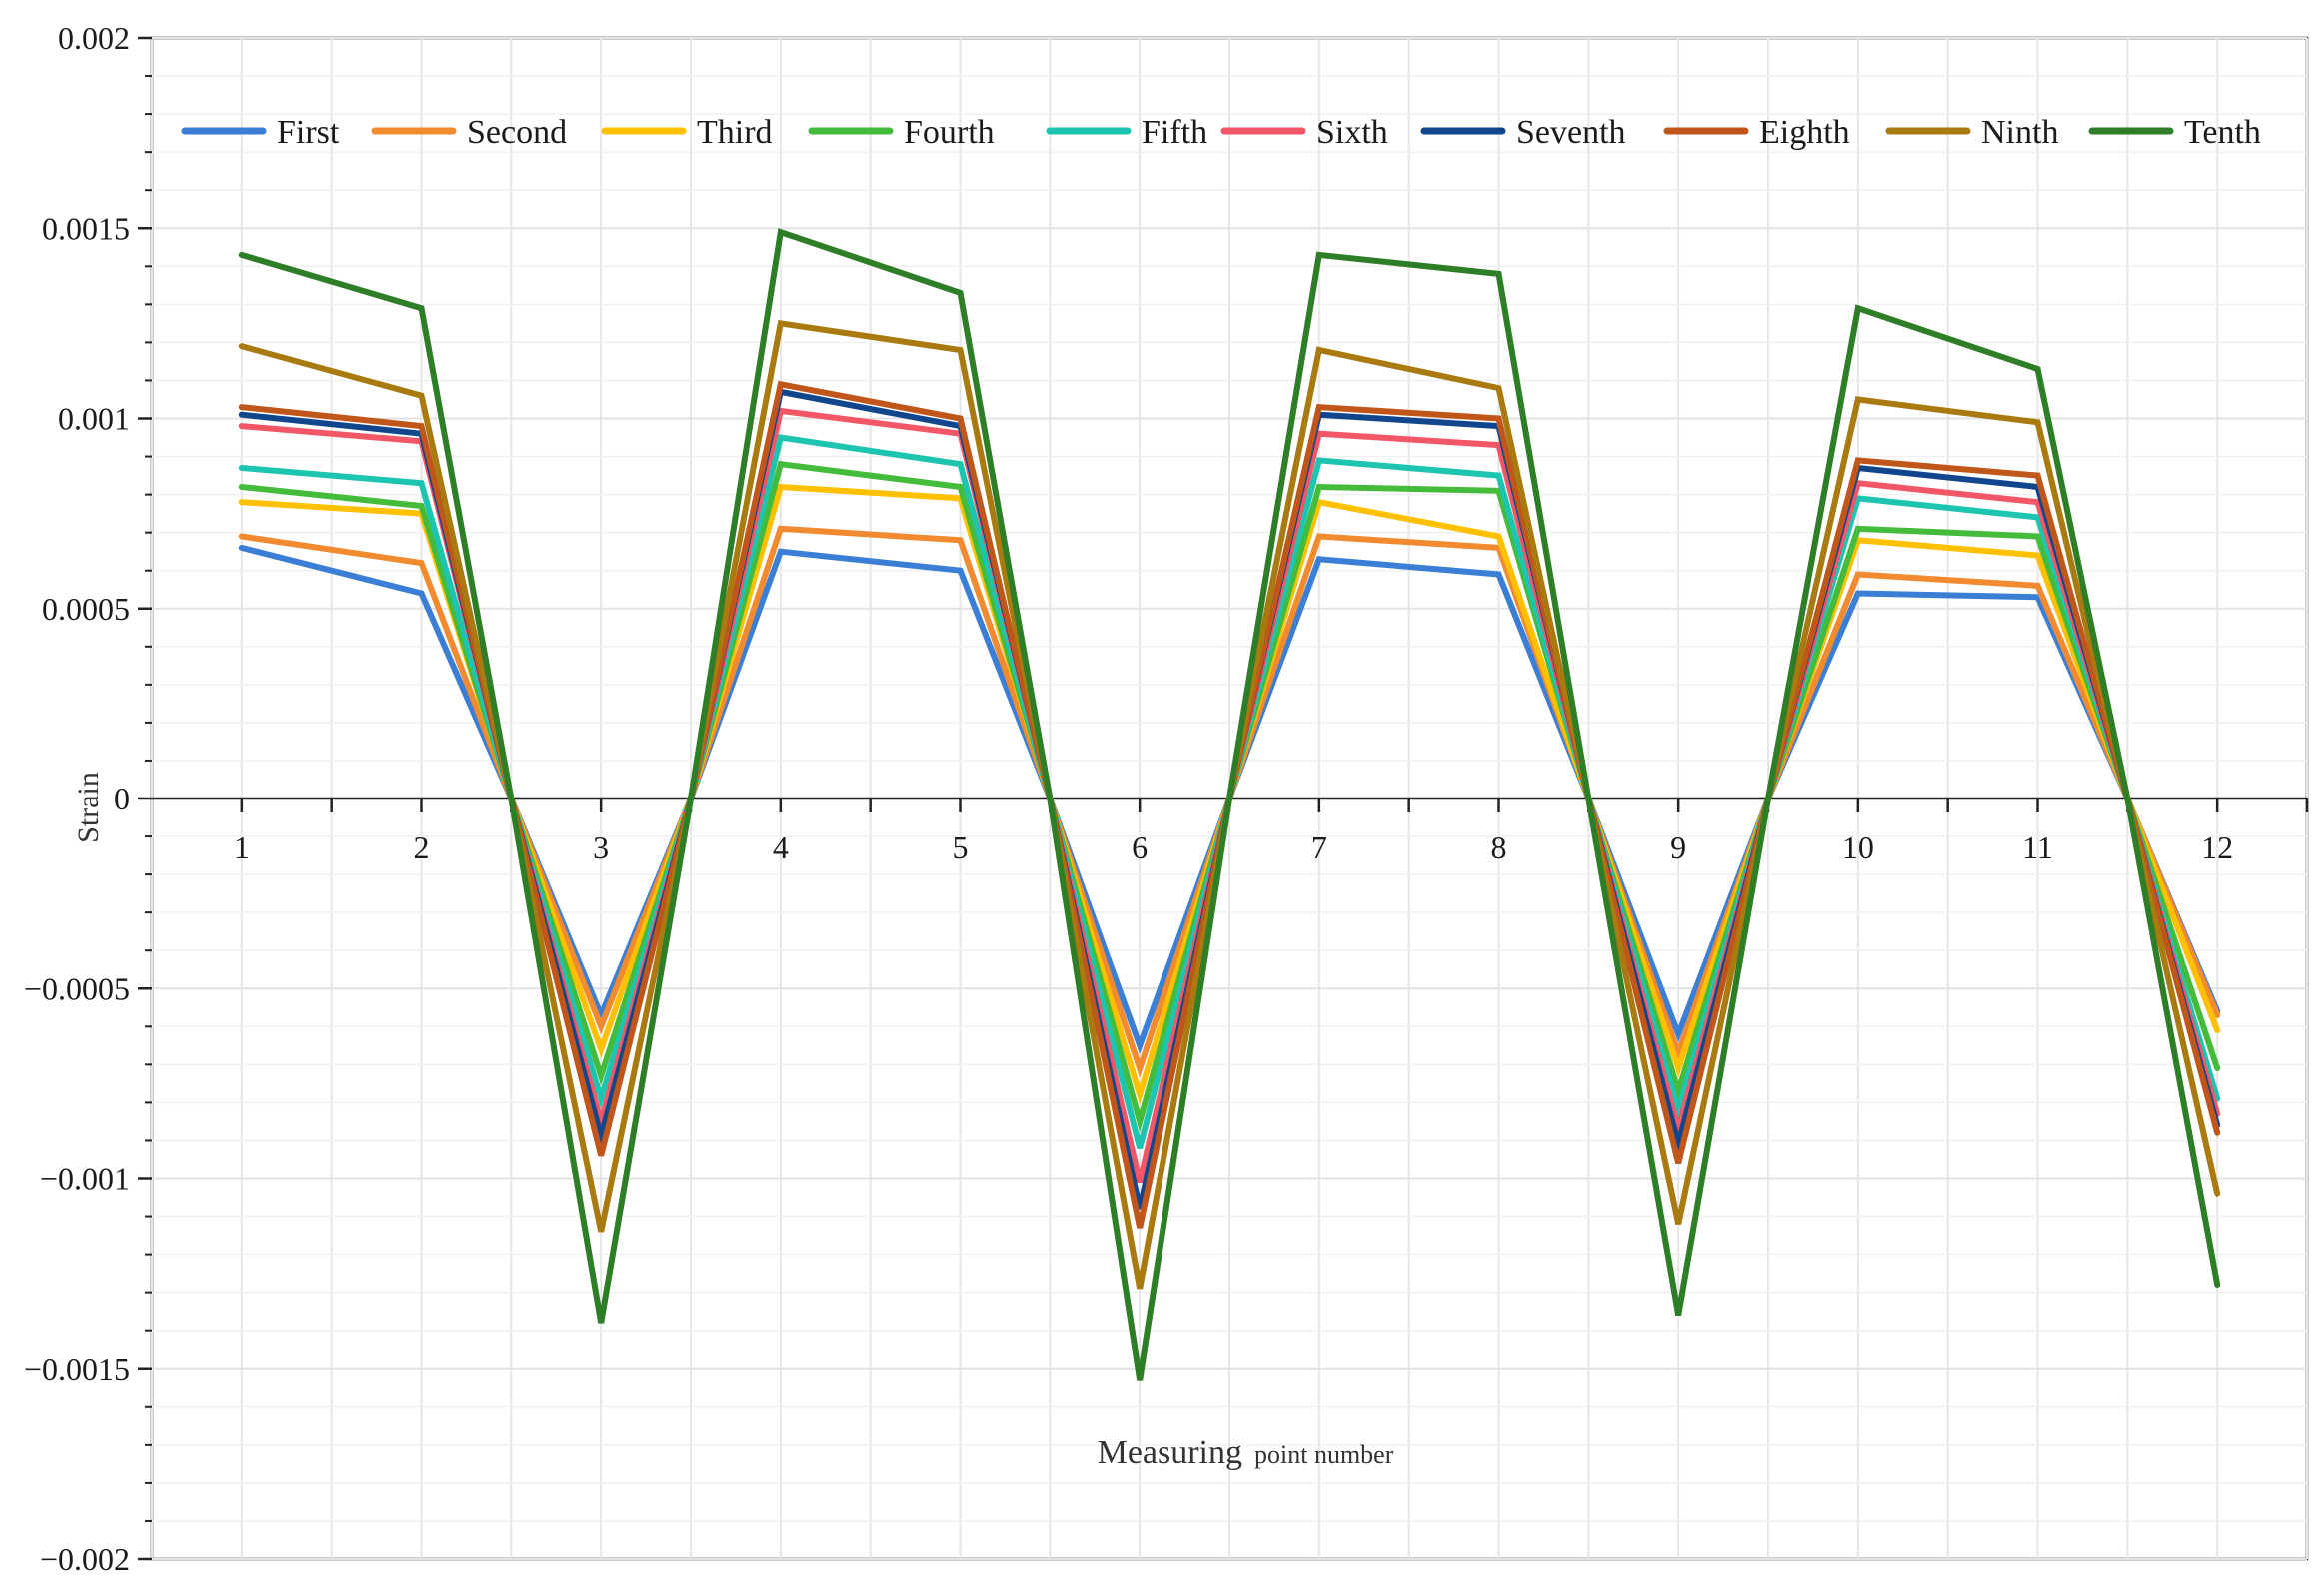  Describe the element at coordinates (2217, 847) in the screenshot. I see `x-tick-label: 12` at that location.